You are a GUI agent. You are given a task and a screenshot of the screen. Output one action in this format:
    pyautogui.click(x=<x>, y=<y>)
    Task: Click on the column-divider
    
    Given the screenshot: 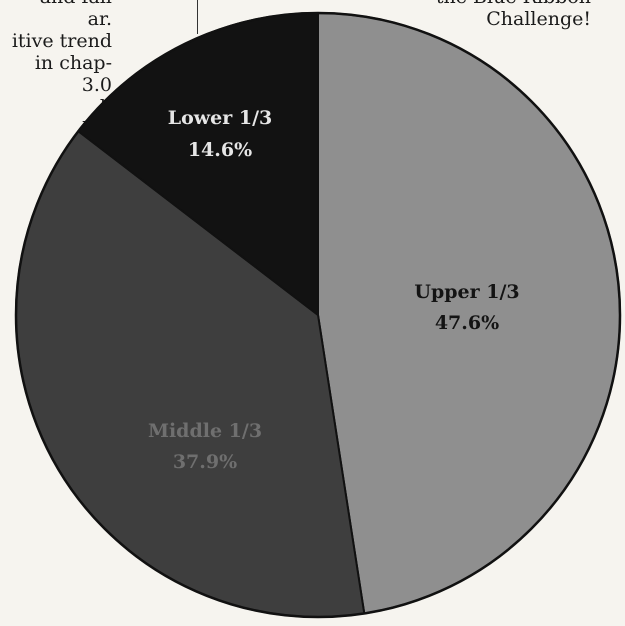 What is the action you would take?
    pyautogui.click(x=197, y=17)
    